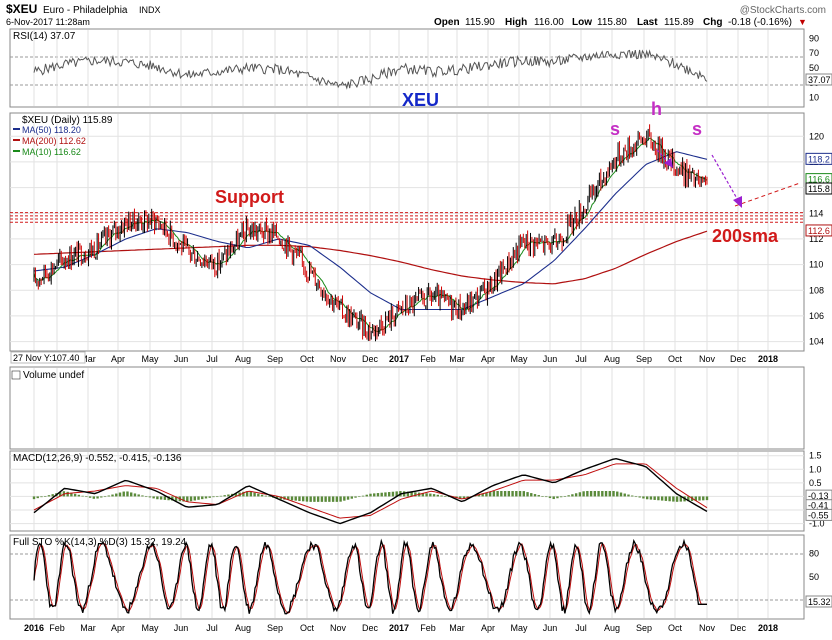 This screenshot has height=640, width=832. I want to click on axis-tick: Mar, so click(88, 628).